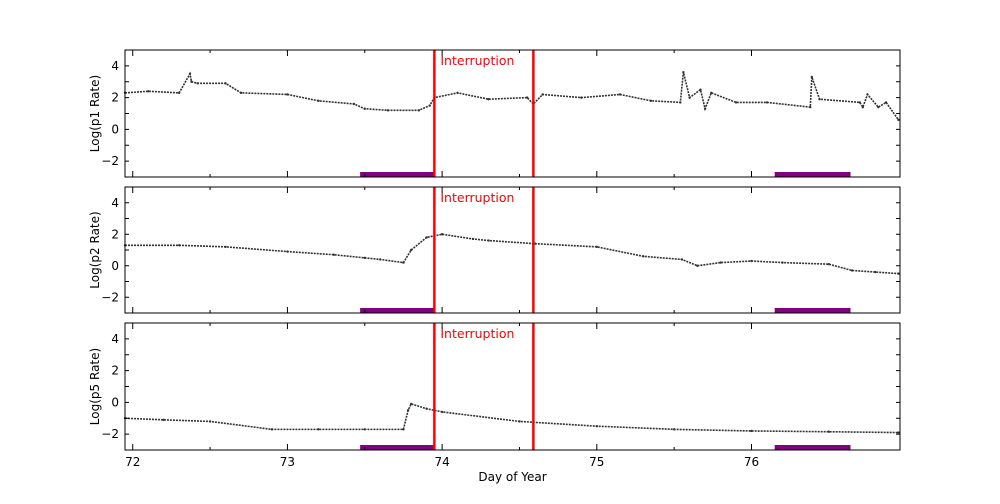 The height and width of the screenshot is (504, 1000). What do you see at coordinates (132, 462) in the screenshot?
I see `x-tick-label: 72` at bounding box center [132, 462].